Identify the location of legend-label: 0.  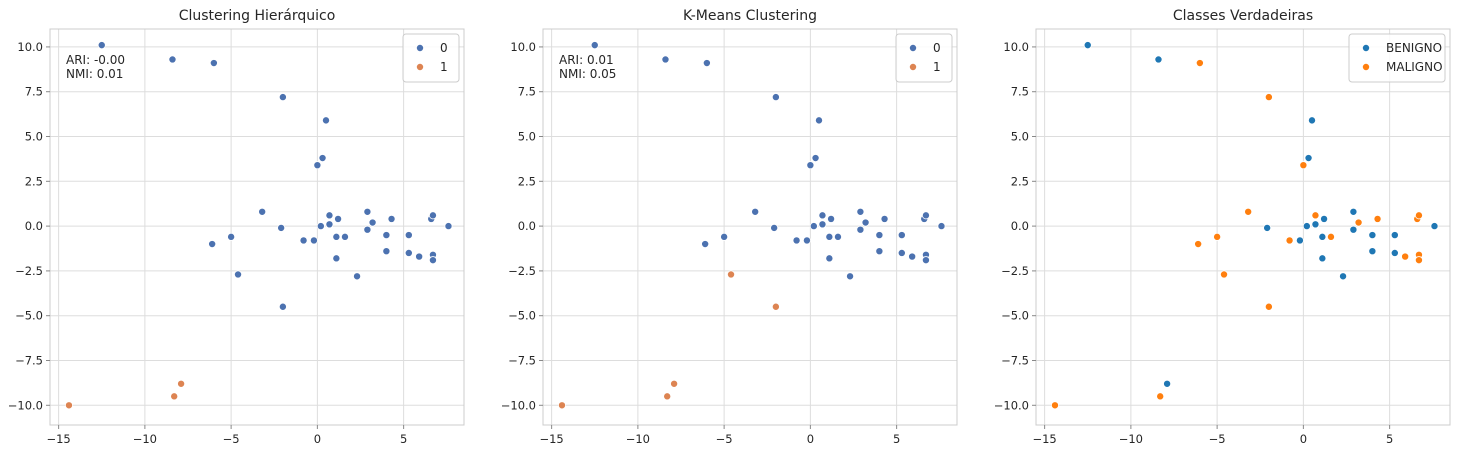
(444, 48).